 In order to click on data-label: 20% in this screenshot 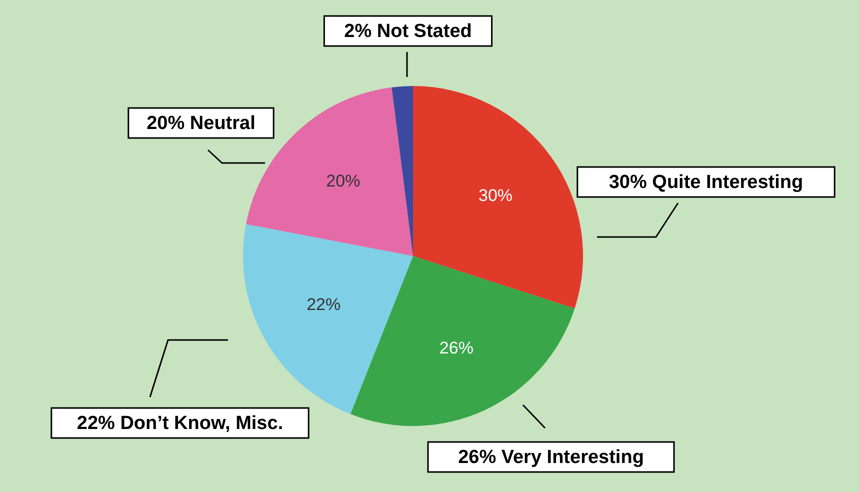, I will do `click(343, 181)`.